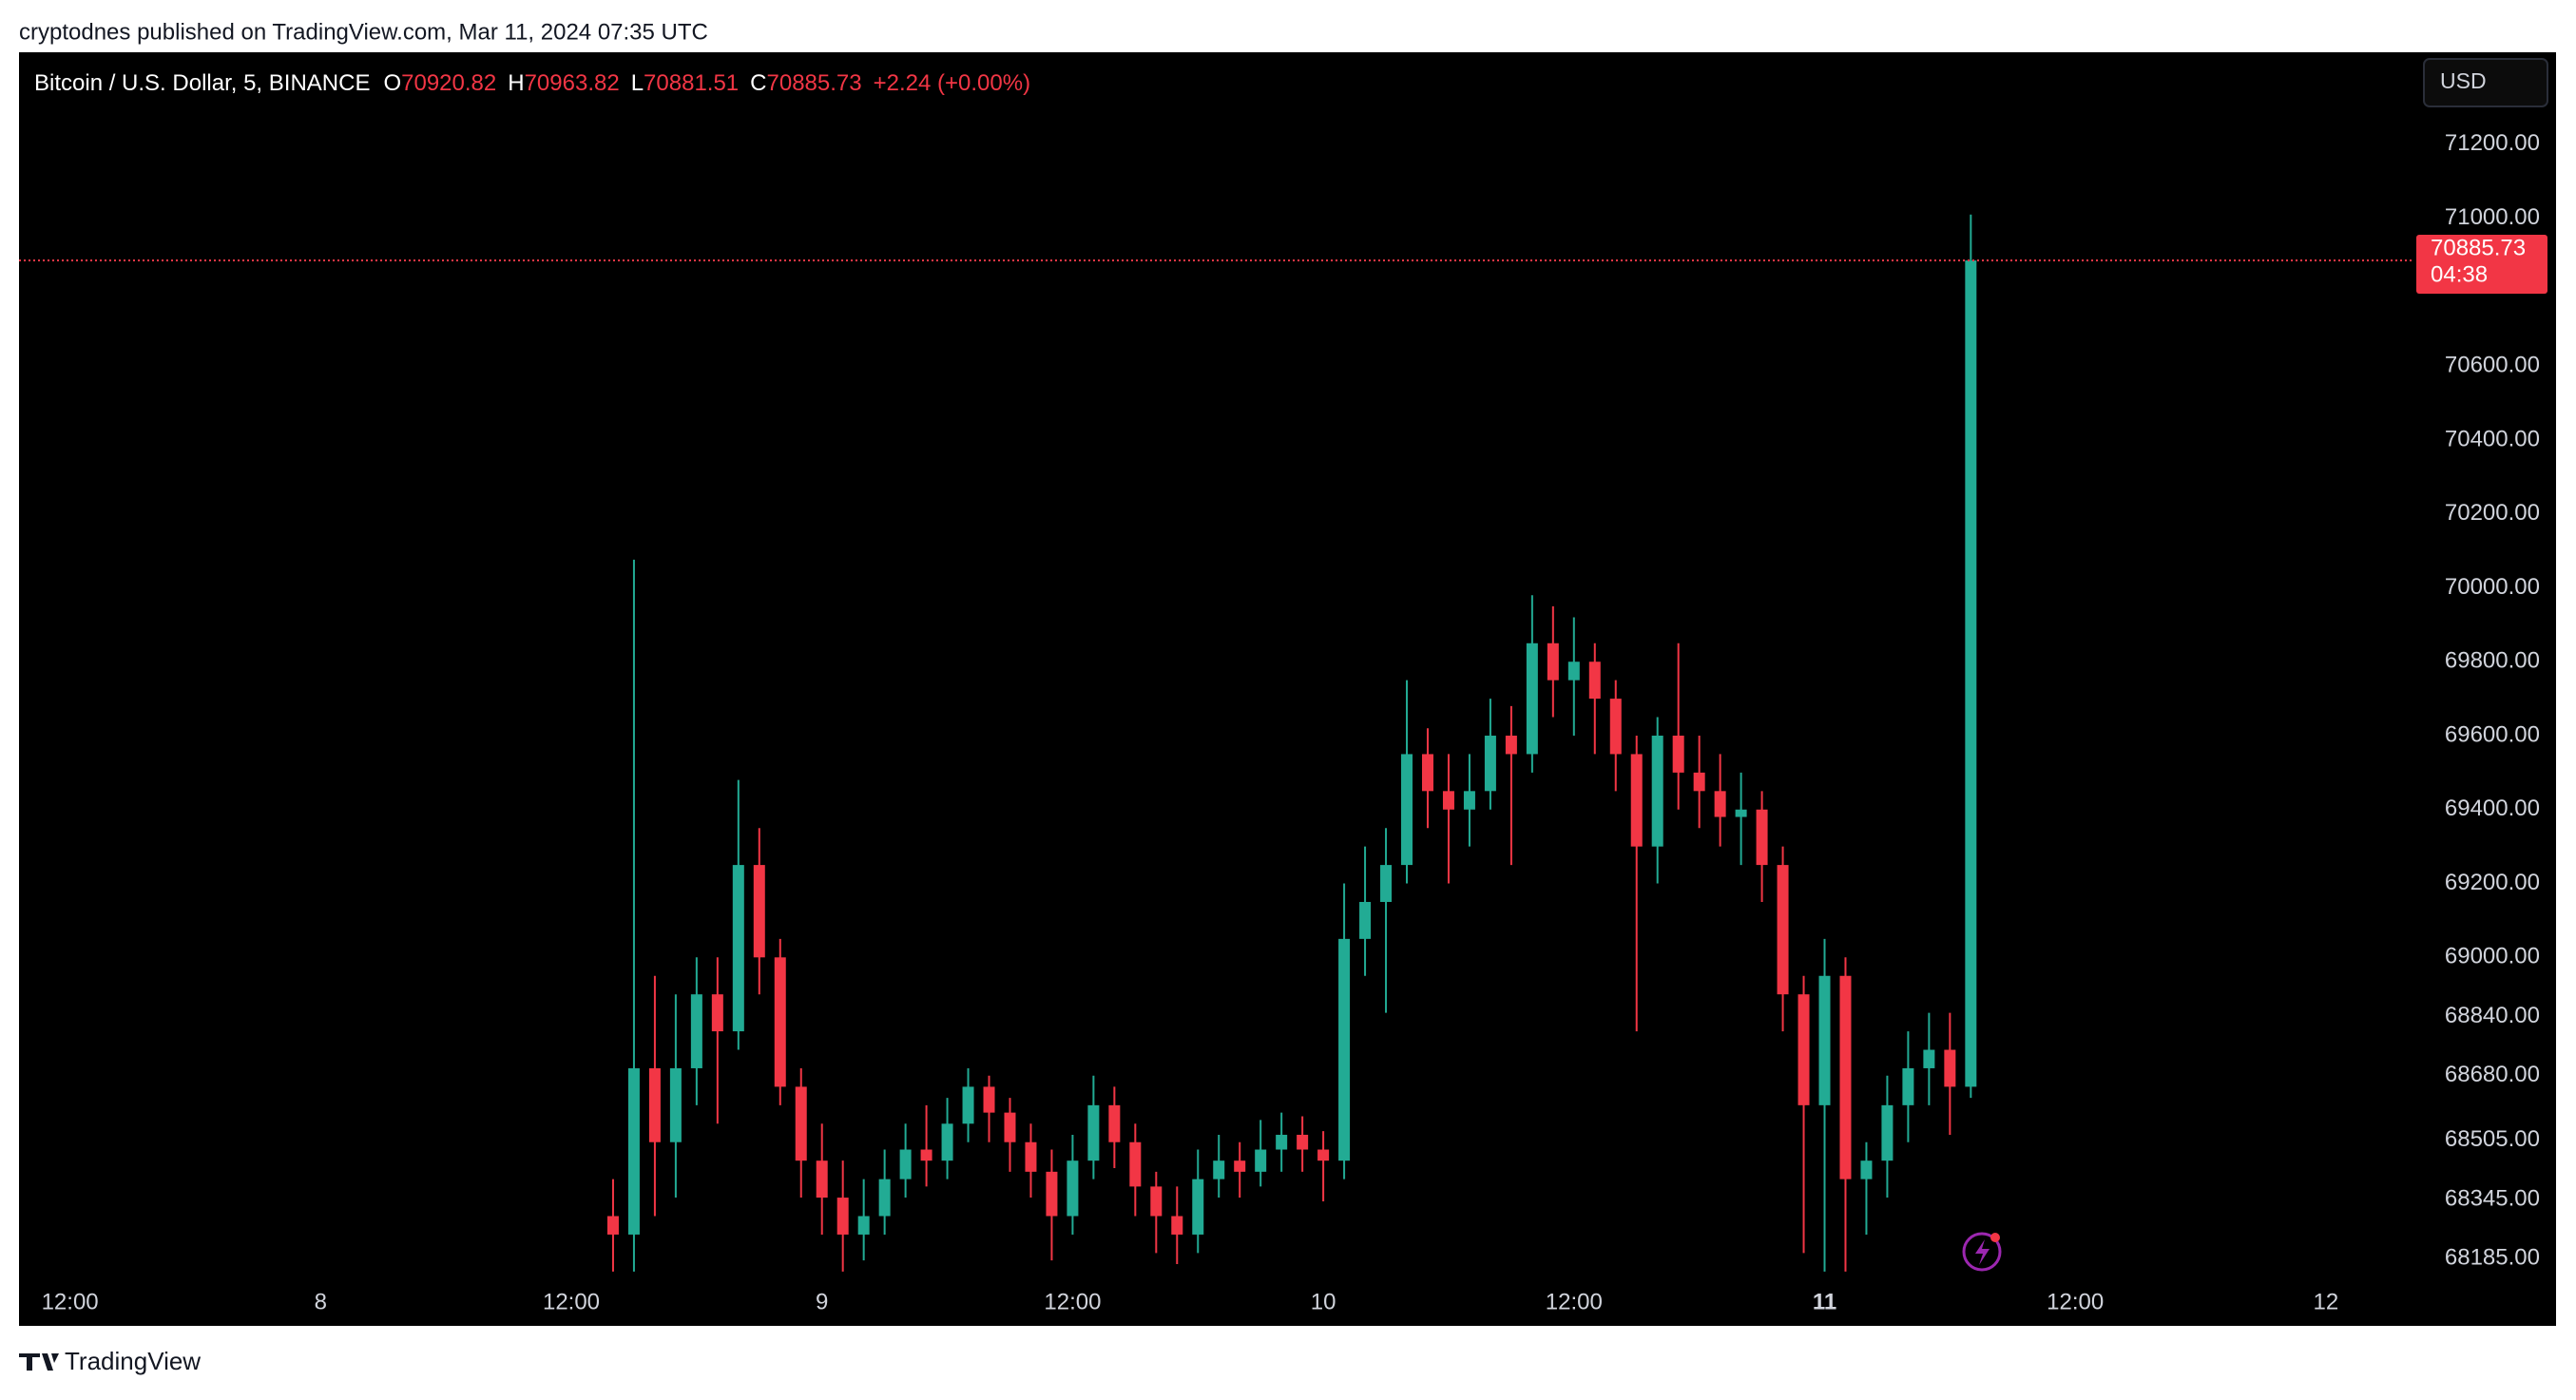 This screenshot has width=2576, height=1400. I want to click on y-tick-label: 70000.00, so click(2492, 587).